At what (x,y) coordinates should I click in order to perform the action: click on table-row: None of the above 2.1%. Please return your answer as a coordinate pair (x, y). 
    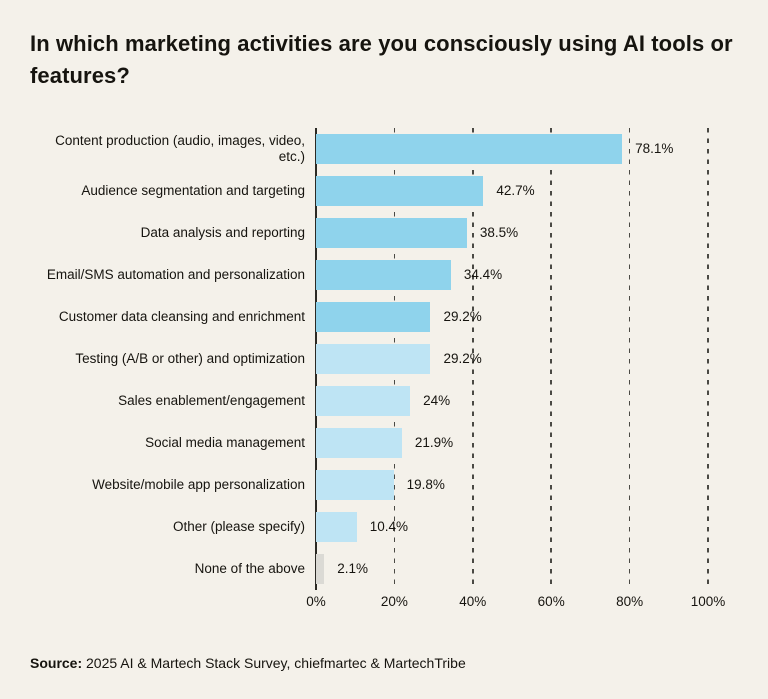
    Looking at the image, I should click on (384, 569).